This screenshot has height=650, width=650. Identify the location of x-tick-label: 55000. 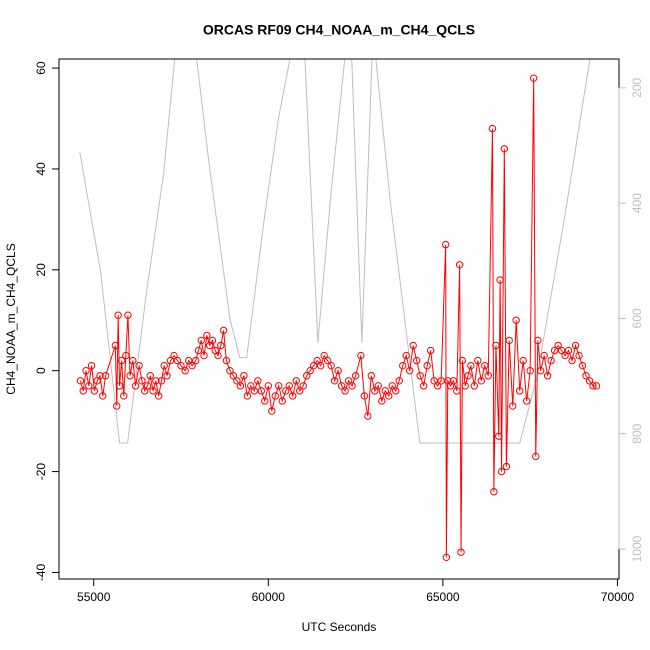
(94, 597).